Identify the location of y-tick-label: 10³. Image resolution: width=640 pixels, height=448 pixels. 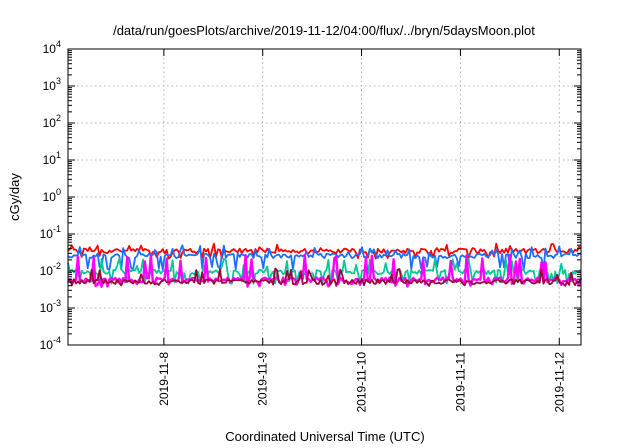
(52, 84).